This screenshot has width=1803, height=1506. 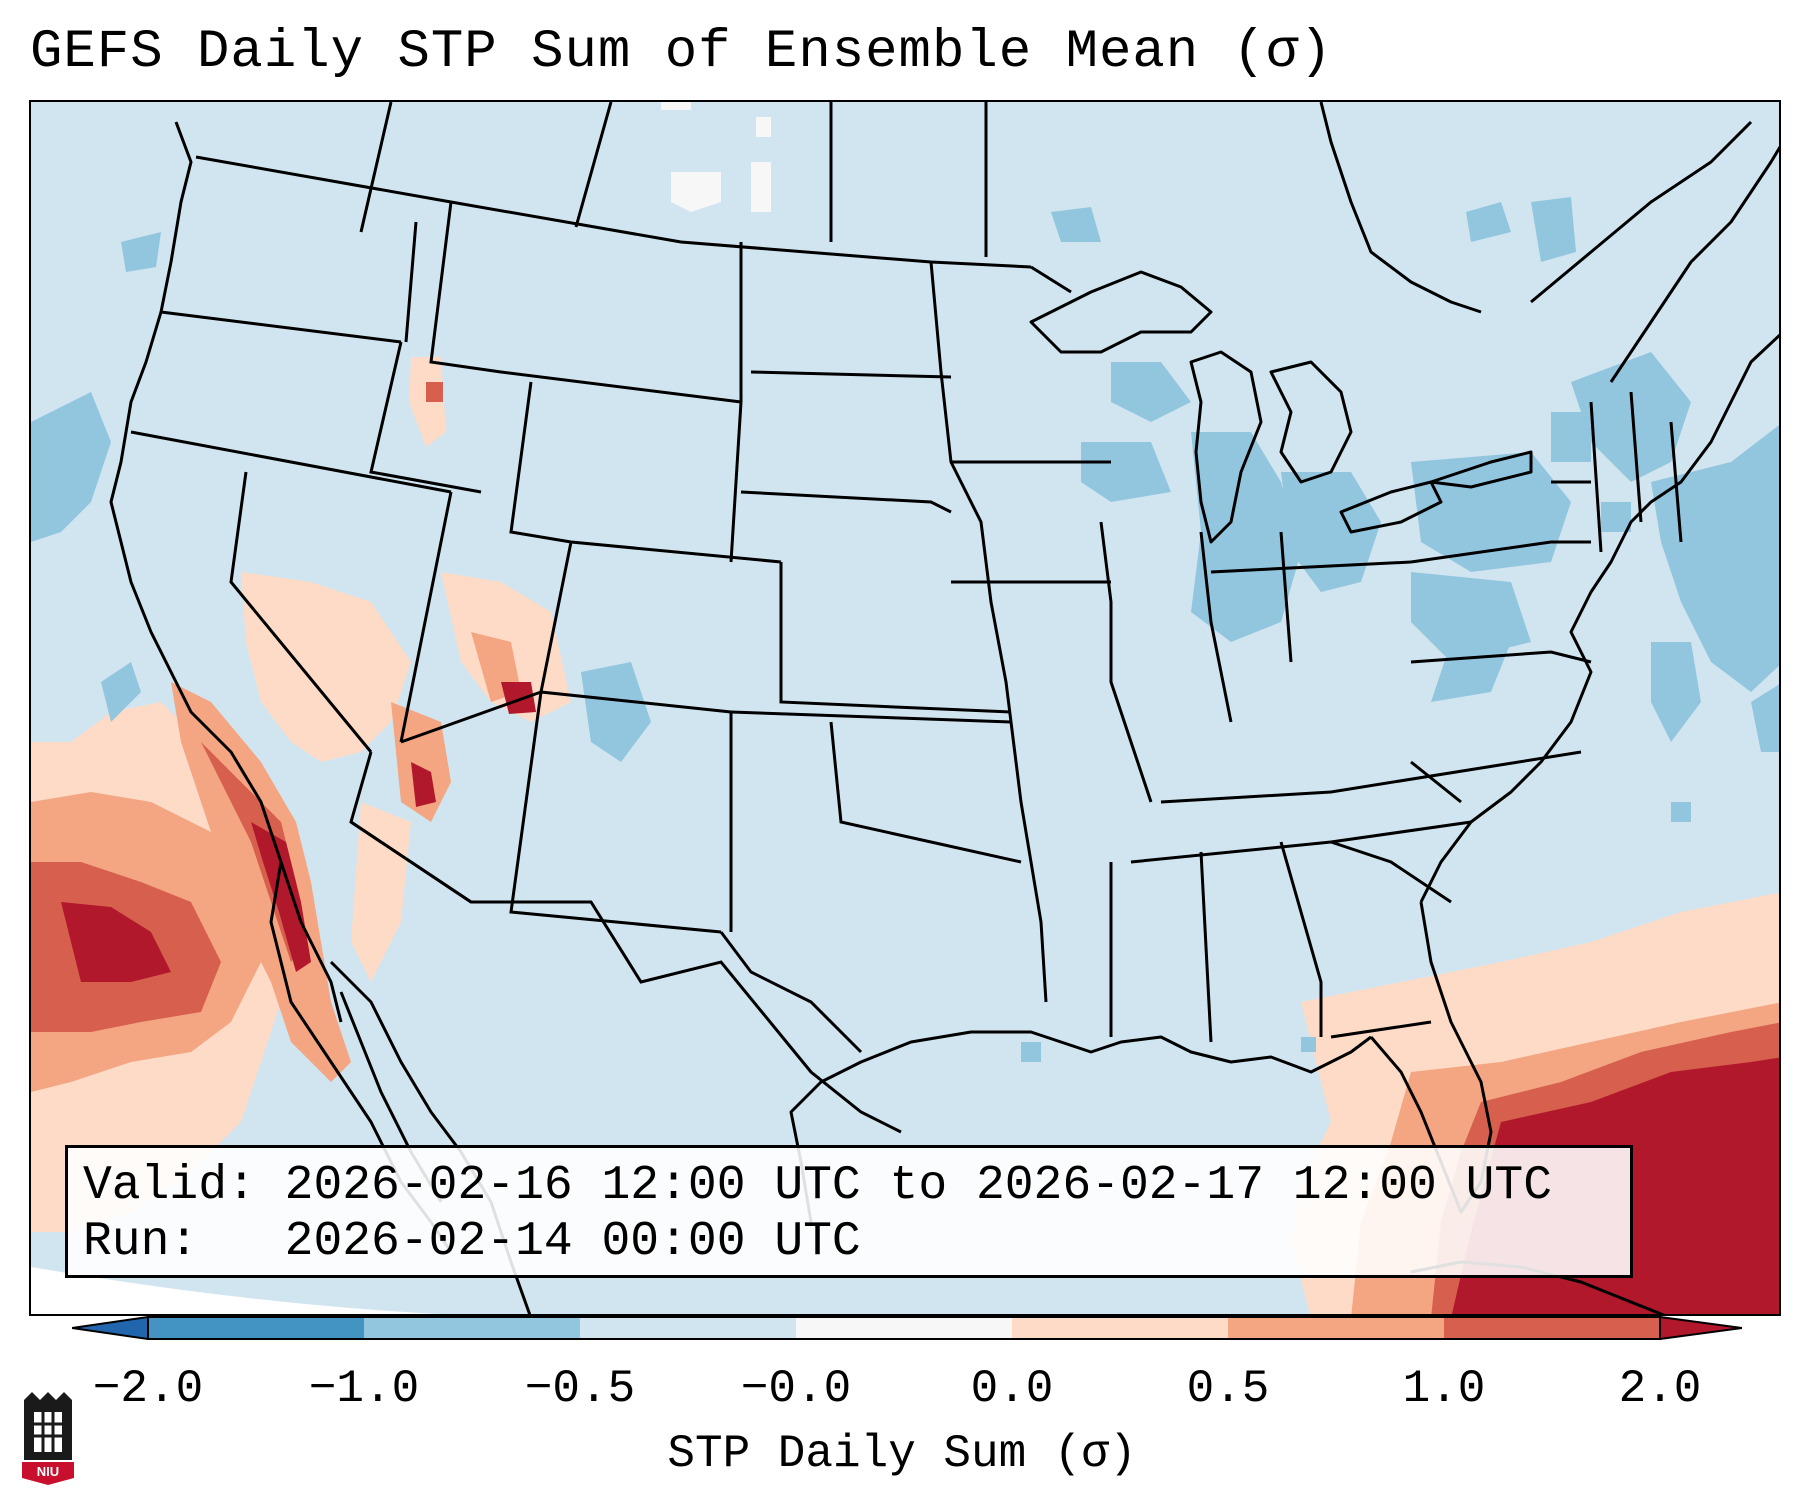 What do you see at coordinates (166, 967) in the screenshot?
I see `pacific-anomaly-region` at bounding box center [166, 967].